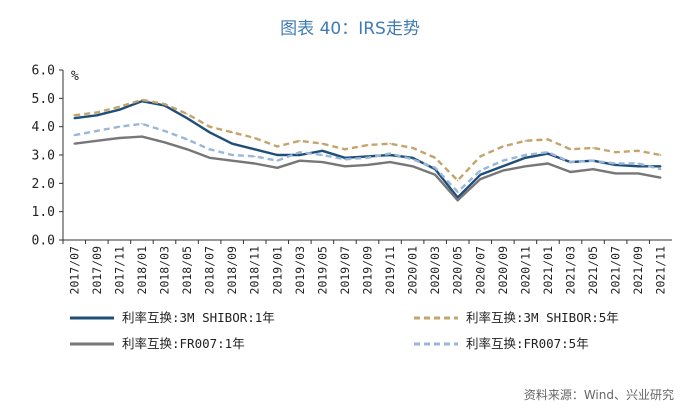 Image resolution: width=700 pixels, height=411 pixels. Describe the element at coordinates (350, 29) in the screenshot. I see `chart-title: 图表 40：IRS走势` at that location.